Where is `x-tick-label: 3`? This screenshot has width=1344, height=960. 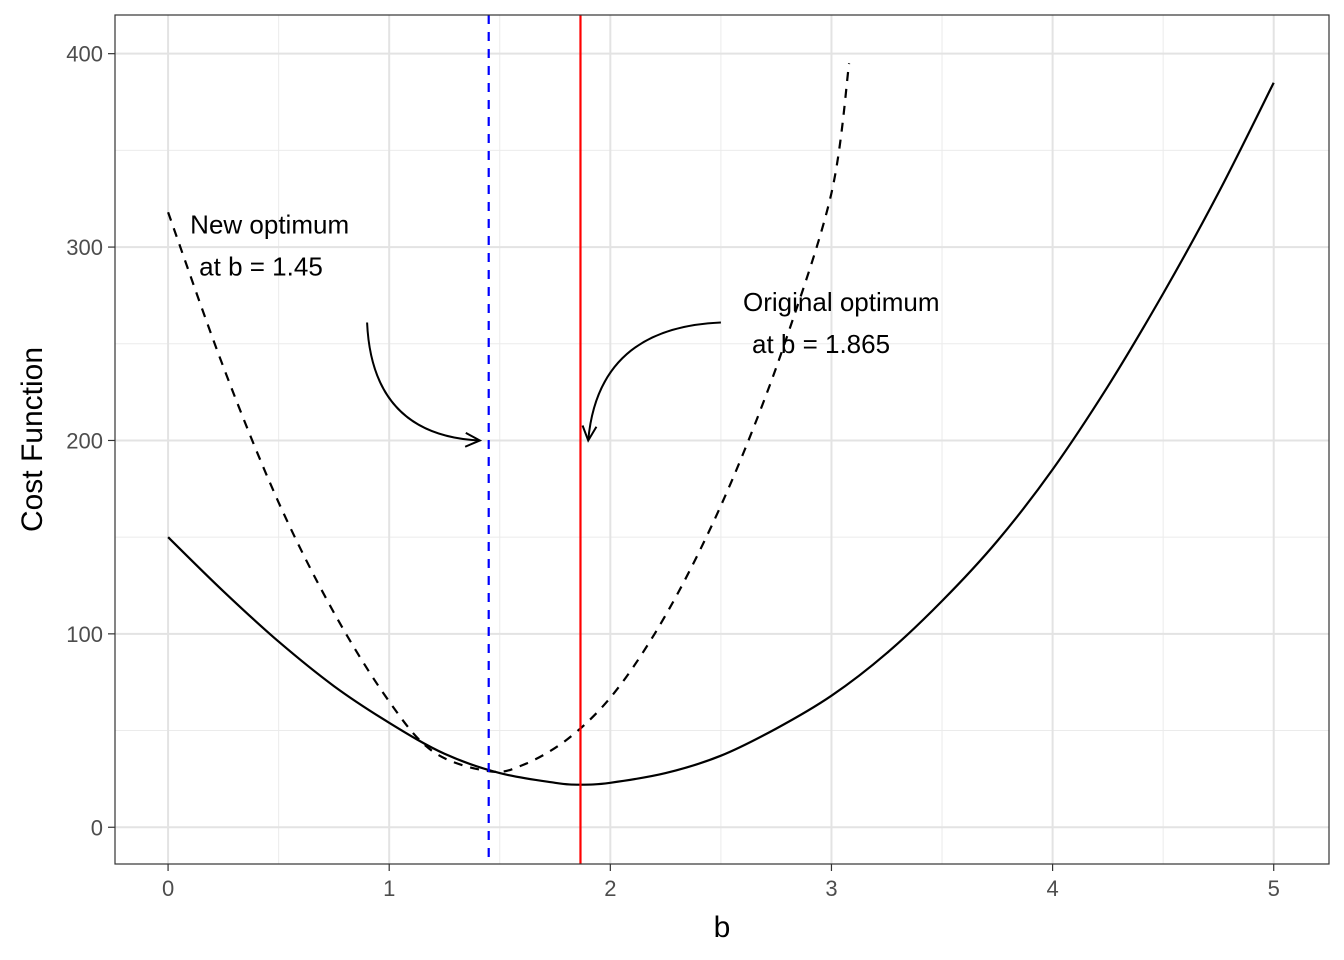
x-tick-label: 3 is located at coordinates (831, 888).